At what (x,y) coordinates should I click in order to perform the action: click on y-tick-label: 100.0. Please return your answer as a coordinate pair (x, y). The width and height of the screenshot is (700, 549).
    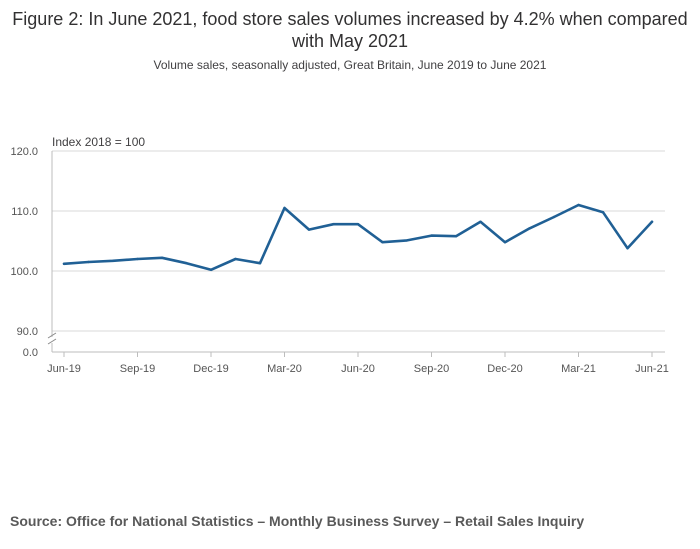
    Looking at the image, I should click on (24, 272).